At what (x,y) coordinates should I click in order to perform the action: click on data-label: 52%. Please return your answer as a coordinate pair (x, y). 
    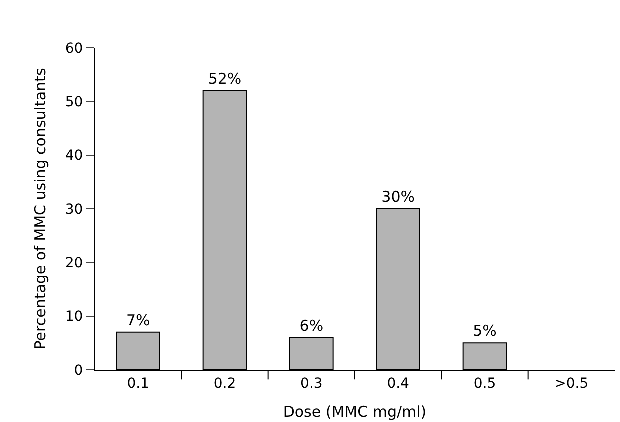
    Looking at the image, I should click on (225, 79).